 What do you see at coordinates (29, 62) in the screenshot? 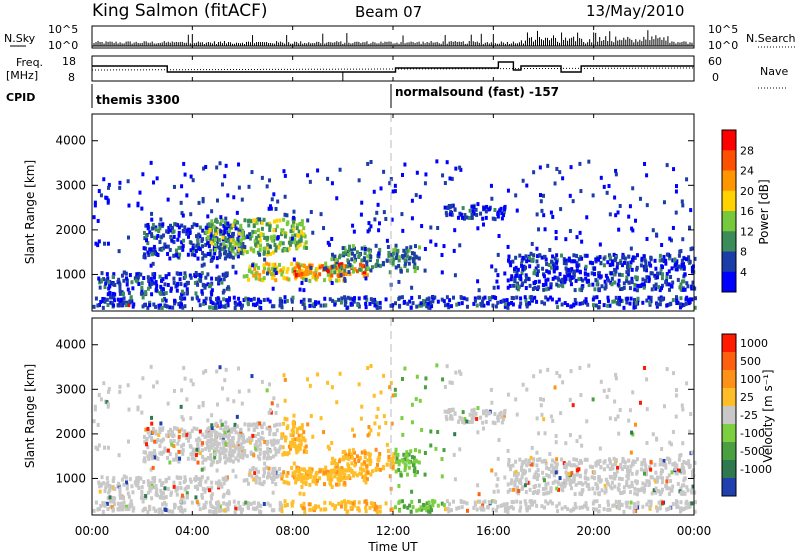
I see `freq-label: Freq.` at bounding box center [29, 62].